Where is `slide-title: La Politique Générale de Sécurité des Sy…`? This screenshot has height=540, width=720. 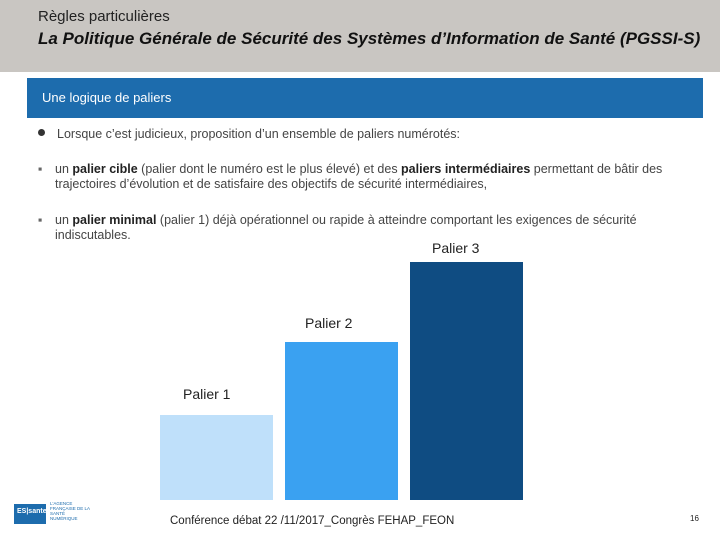 slide-title: La Politique Générale de Sécurité des Sy… is located at coordinates (369, 38).